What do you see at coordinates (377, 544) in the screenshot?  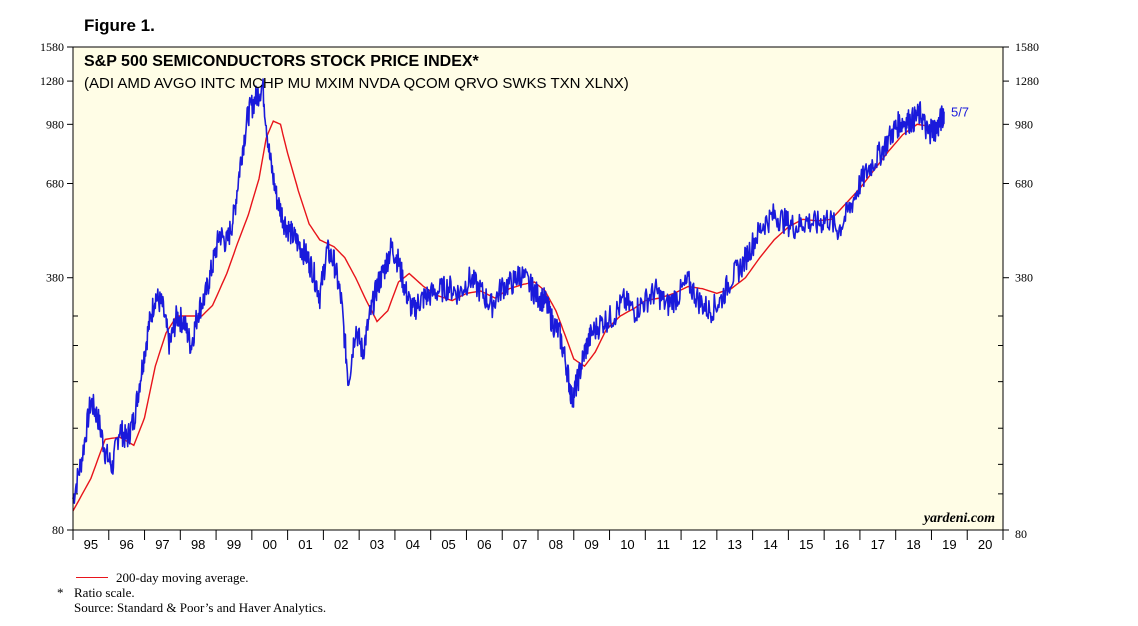 I see `x-tick-label: 03` at bounding box center [377, 544].